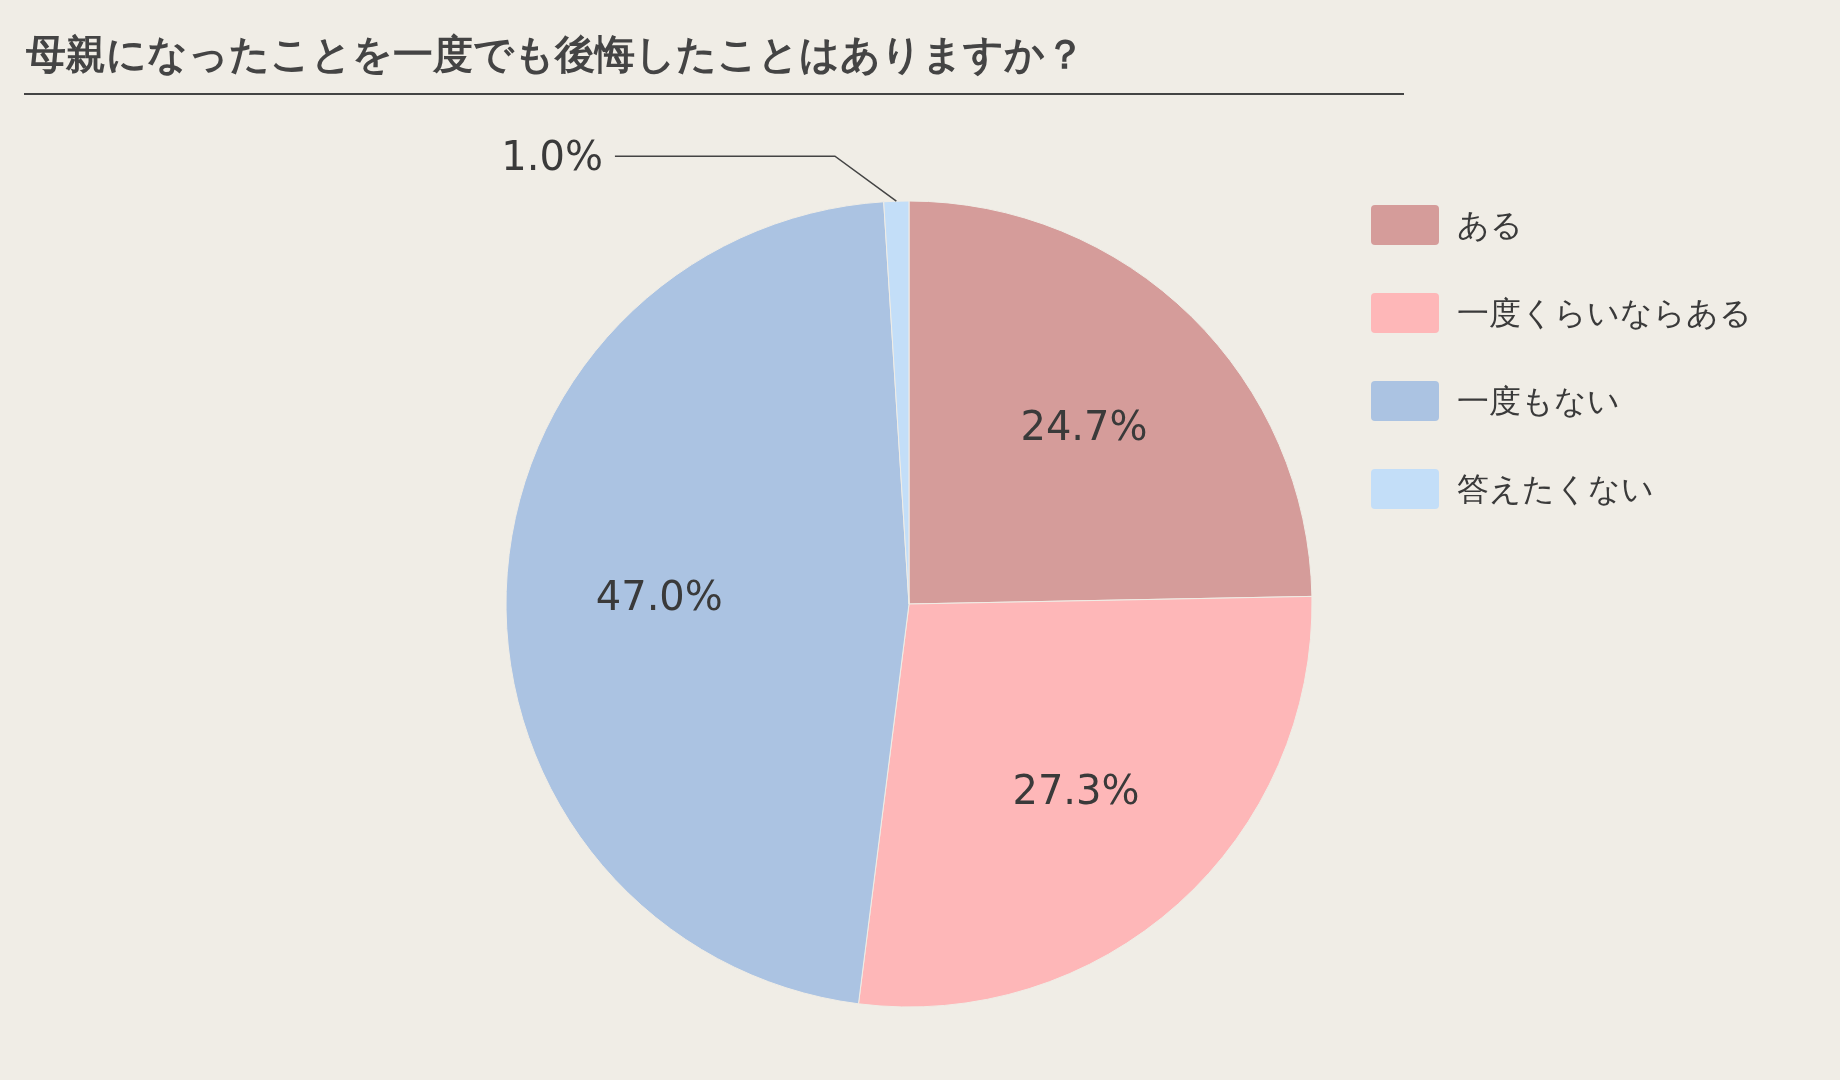  What do you see at coordinates (1076, 789) in the screenshot?
I see `data-label: 27.3%` at bounding box center [1076, 789].